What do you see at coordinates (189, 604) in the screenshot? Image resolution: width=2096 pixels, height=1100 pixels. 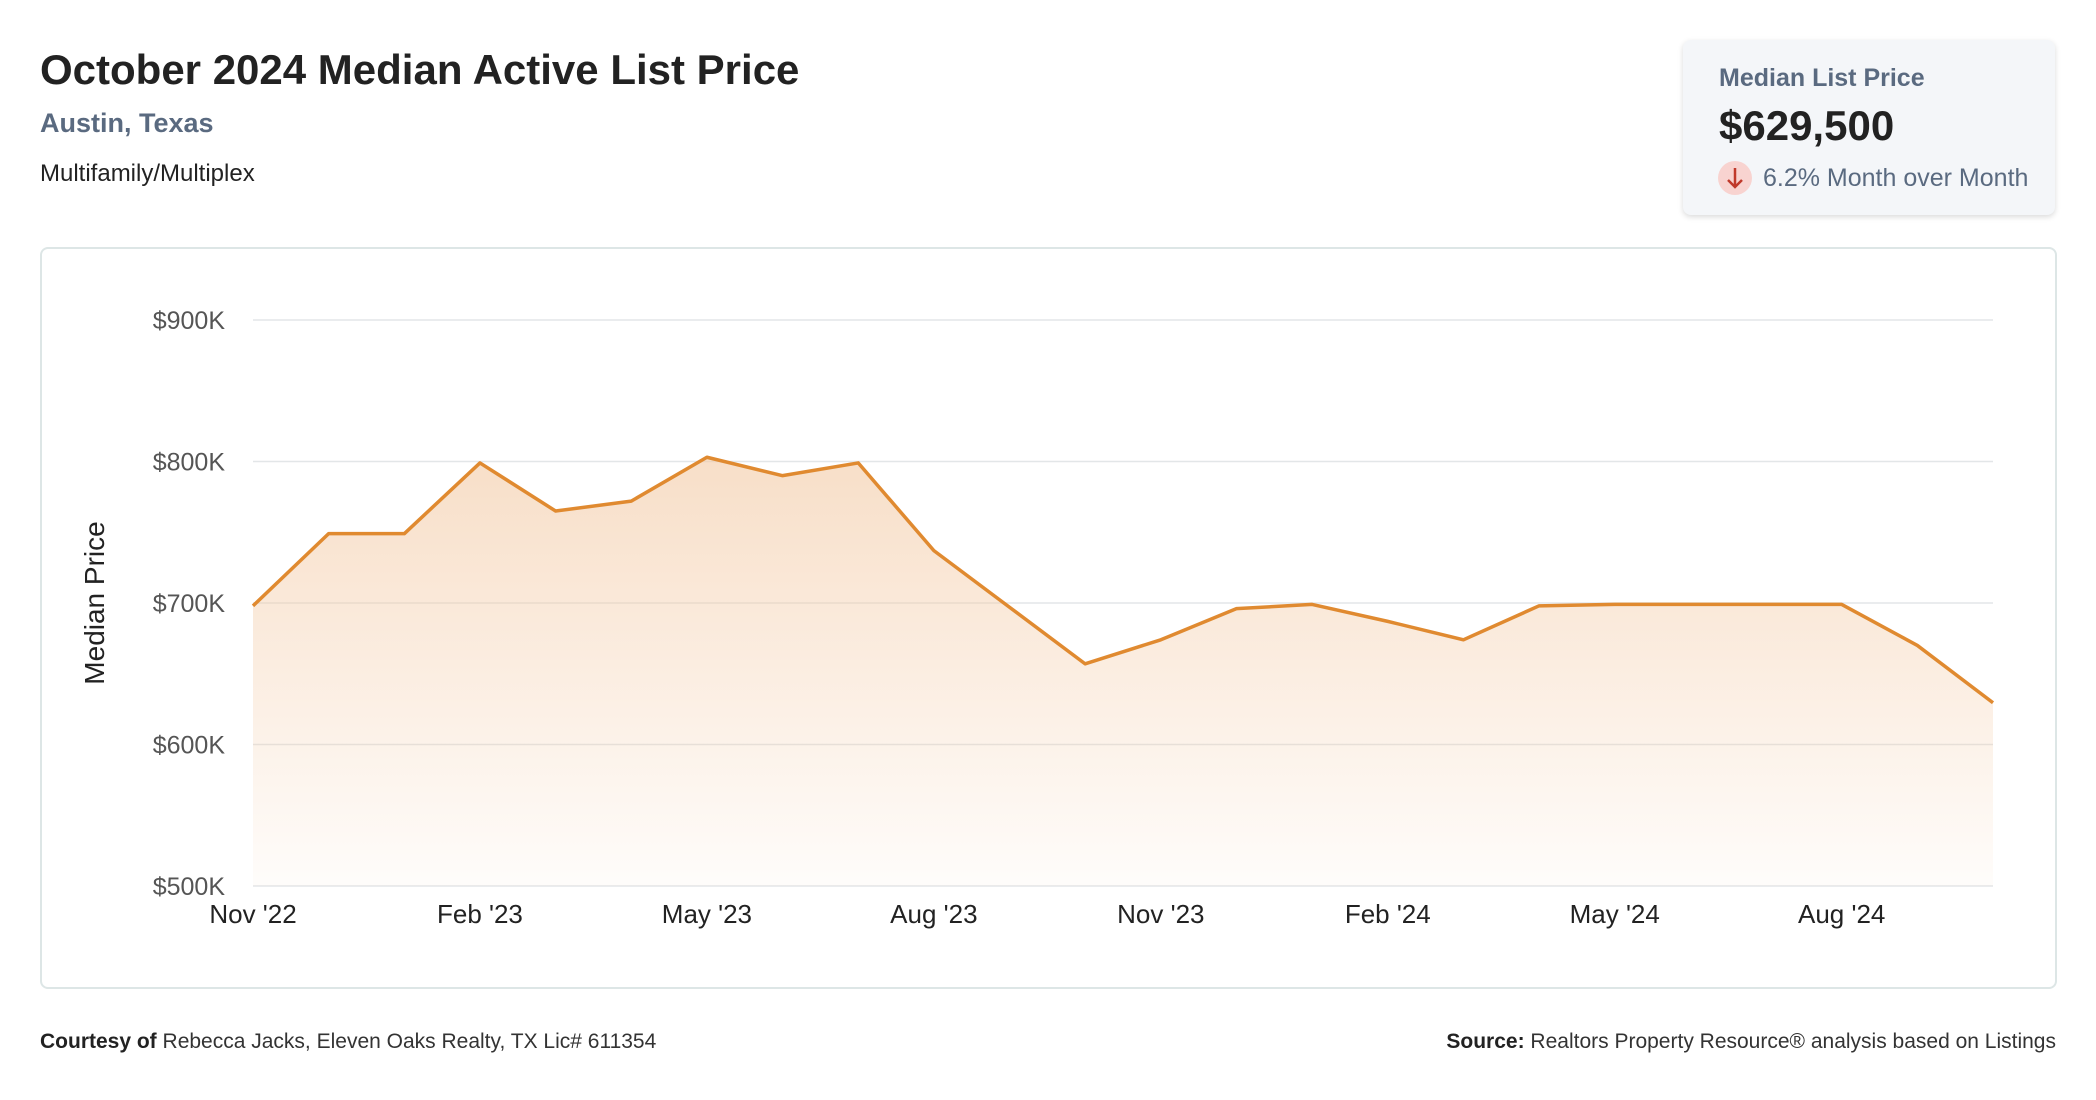 I see `y-tick-label: $700K` at bounding box center [189, 604].